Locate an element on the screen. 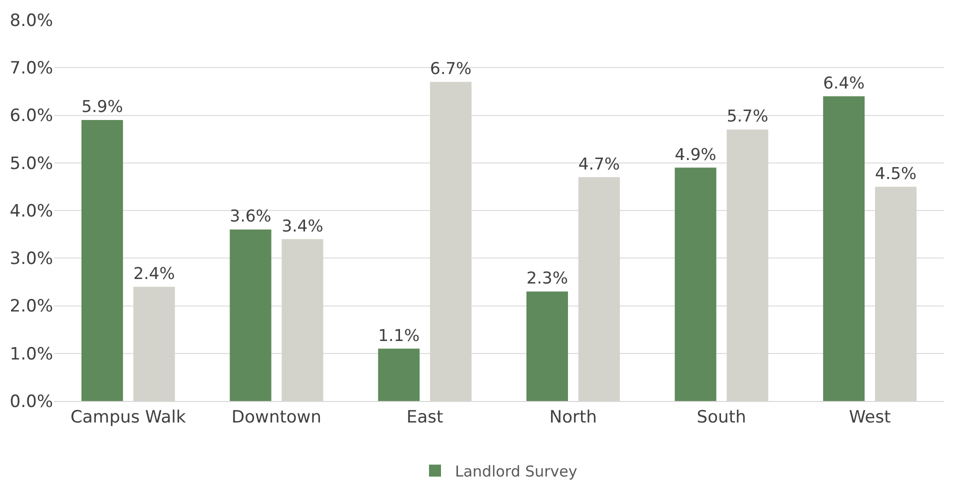  x-tick-label: South is located at coordinates (721, 417).